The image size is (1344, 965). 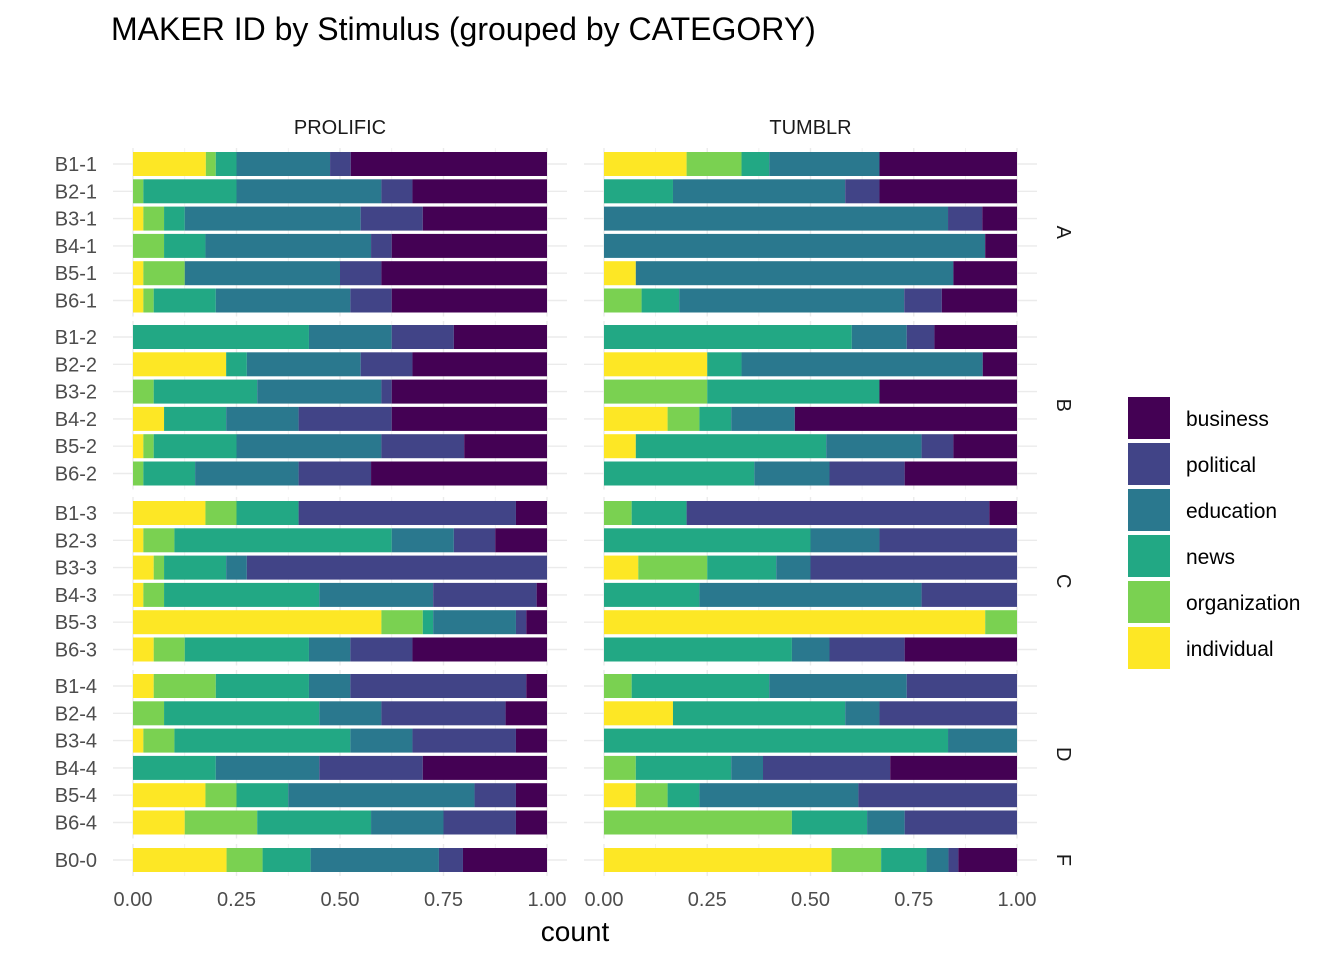 What do you see at coordinates (1017, 900) in the screenshot?
I see `x-tick-label: 1.00` at bounding box center [1017, 900].